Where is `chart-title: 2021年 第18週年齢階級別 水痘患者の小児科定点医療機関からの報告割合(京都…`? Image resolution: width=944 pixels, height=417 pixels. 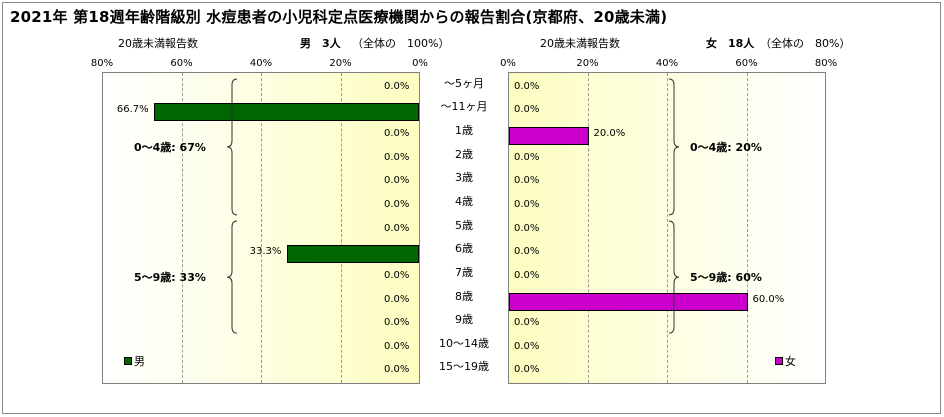
chart-title: 2021年 第18週年齢階級別 水痘患者の小児科定点医療機関からの報告割合(京都… is located at coordinates (339, 17).